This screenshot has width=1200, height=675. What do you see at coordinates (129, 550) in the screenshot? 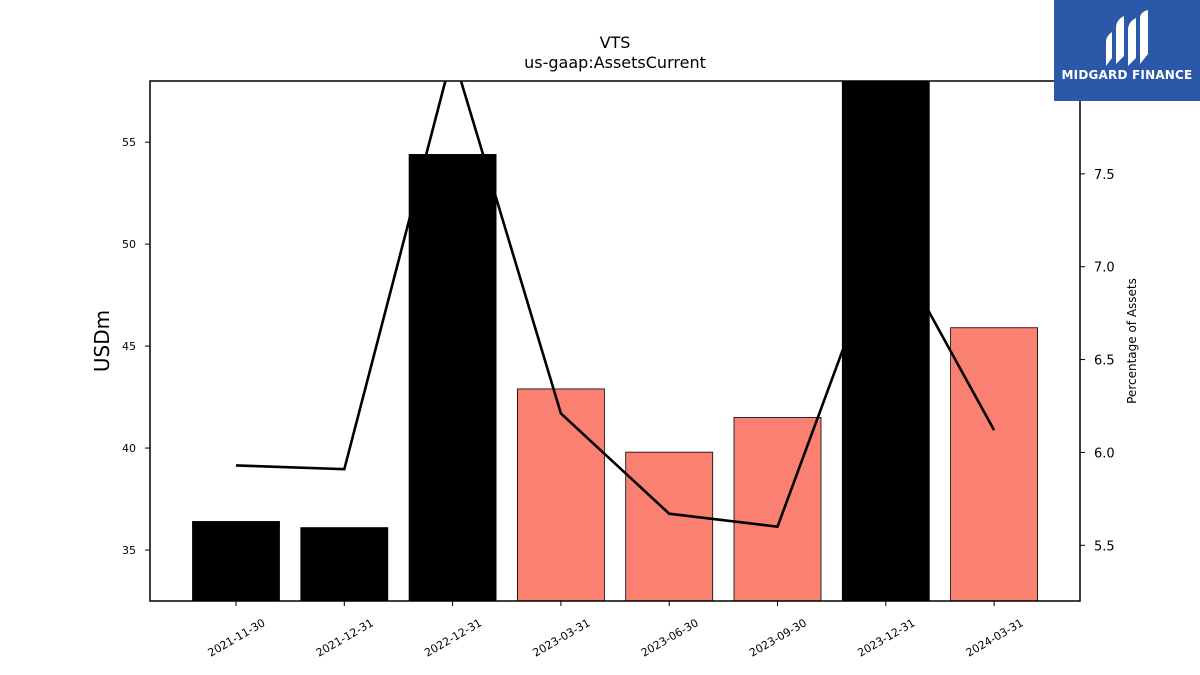
I see `y-tick-label: 35` at bounding box center [129, 550].